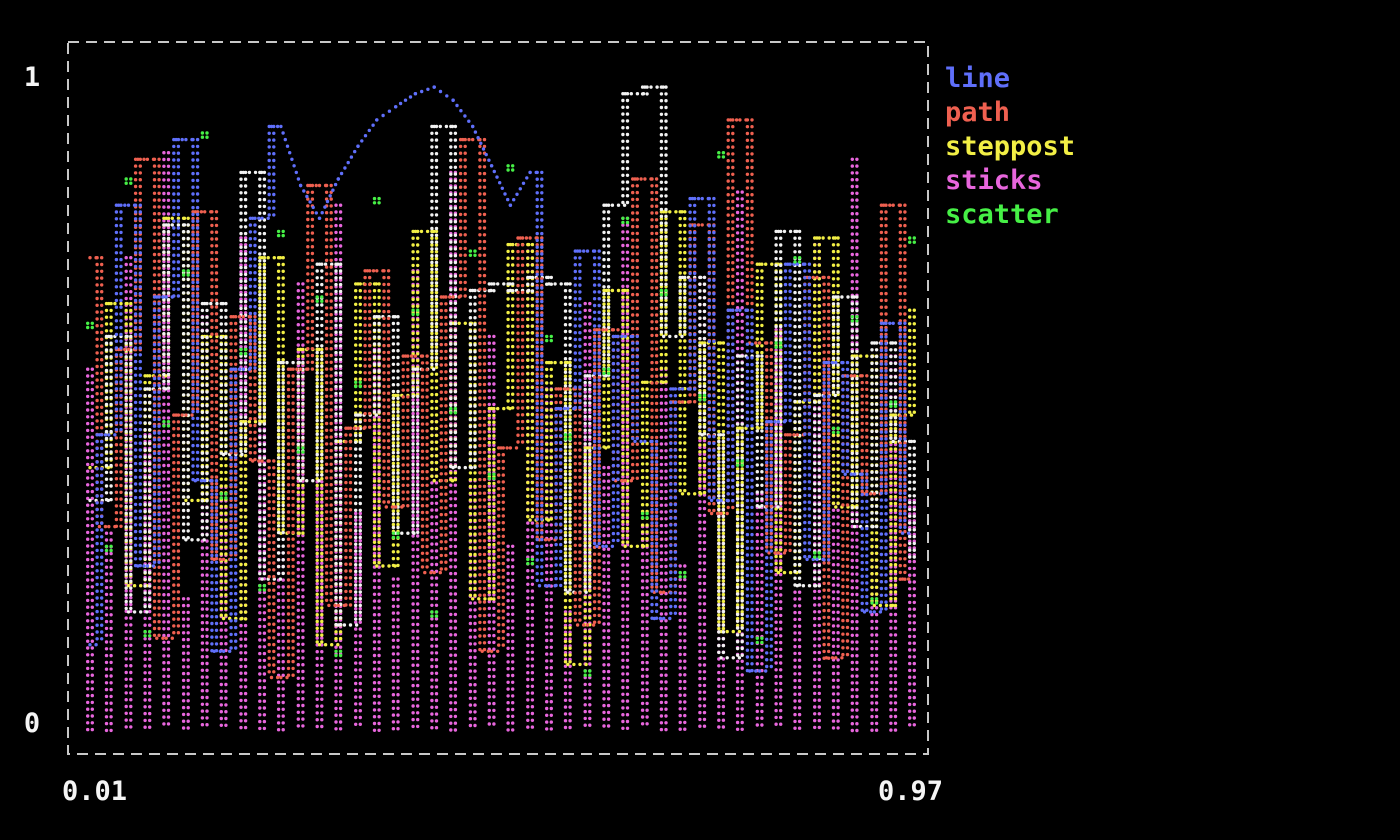 The width and height of the screenshot is (1400, 840). I want to click on legend: line path steppost sticks scatter, so click(1010, 147).